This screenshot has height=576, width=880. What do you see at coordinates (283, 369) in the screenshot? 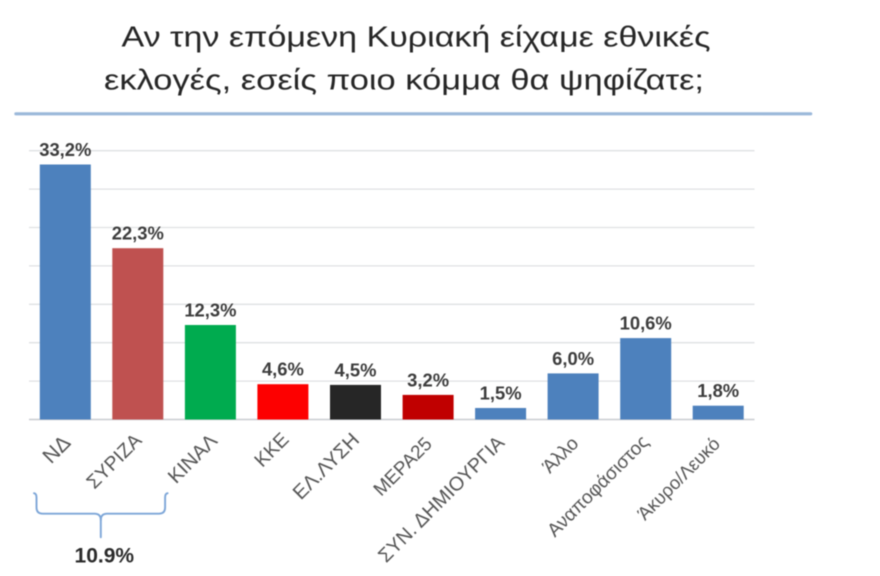
I see `svg-text: 4,6%` at bounding box center [283, 369].